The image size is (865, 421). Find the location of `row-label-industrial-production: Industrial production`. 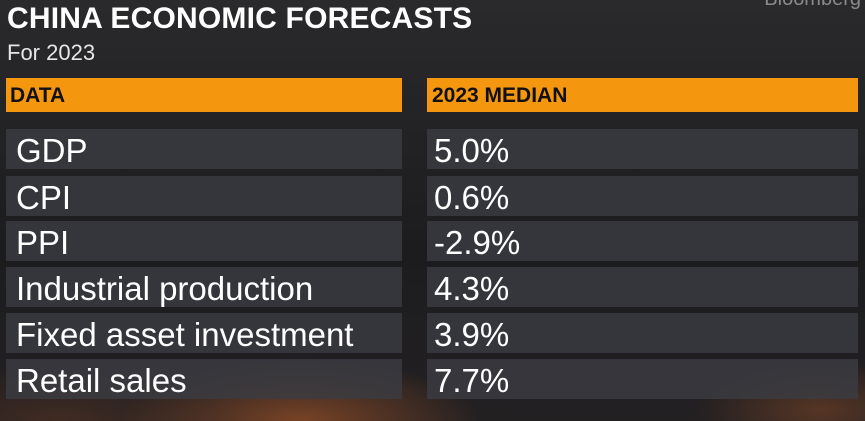

row-label-industrial-production: Industrial production is located at coordinates (204, 287).